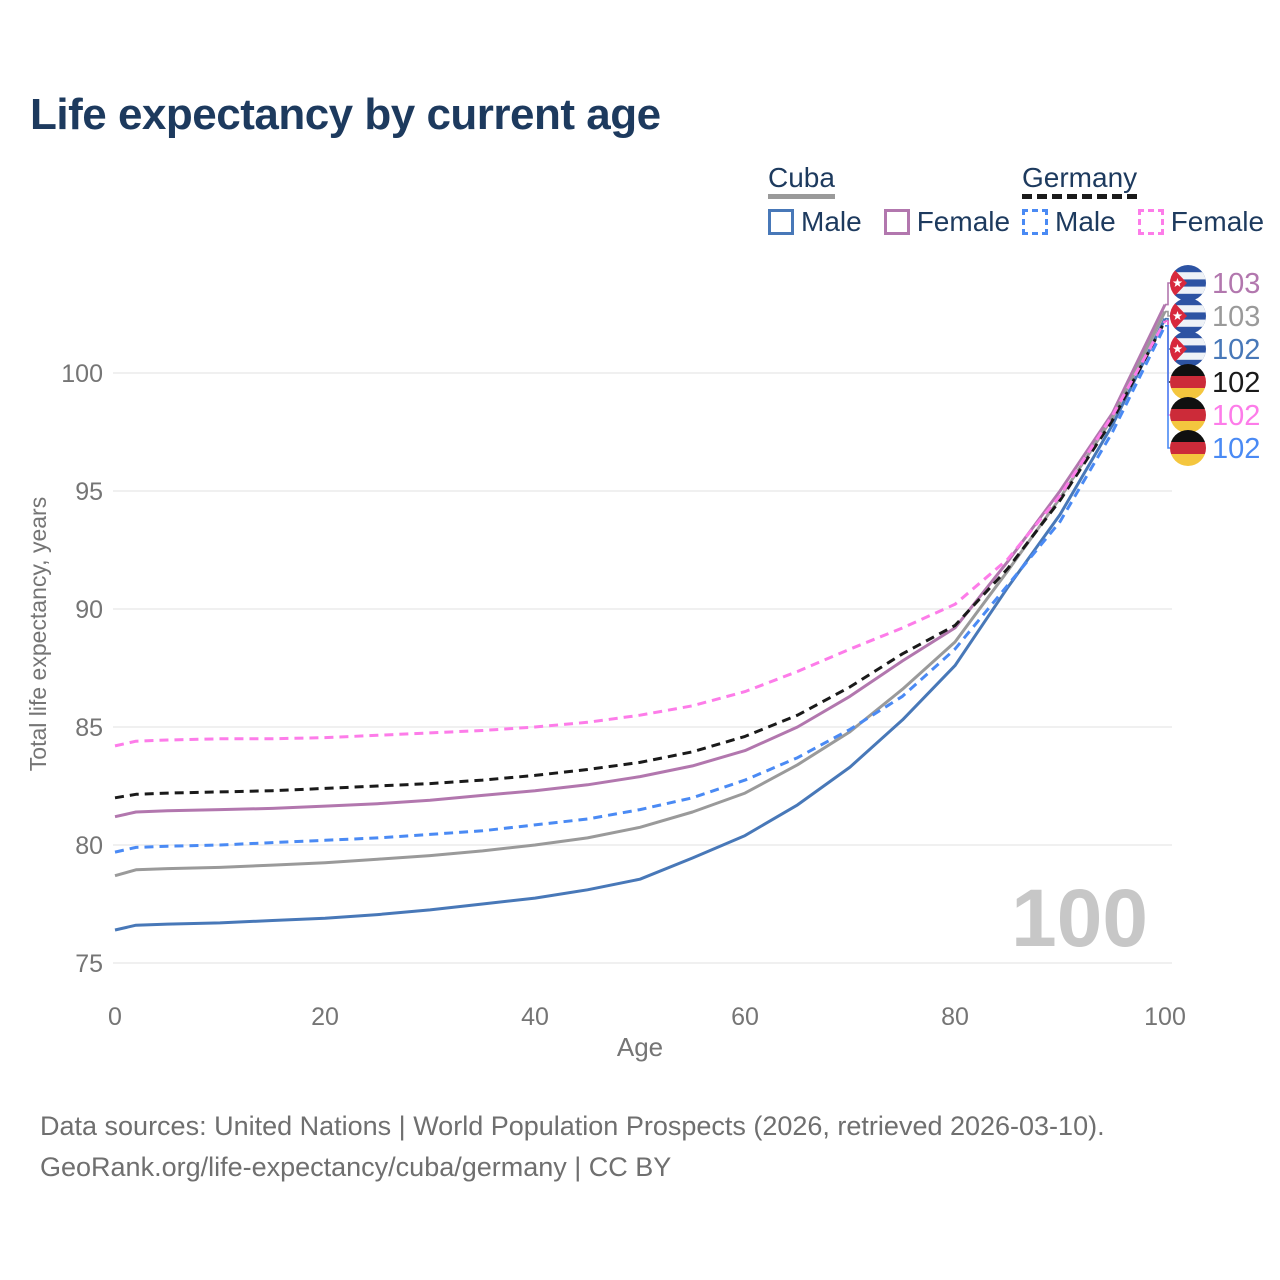  Describe the element at coordinates (1143, 199) in the screenshot. I see `legend-group-germany: Germany Male Female` at that location.